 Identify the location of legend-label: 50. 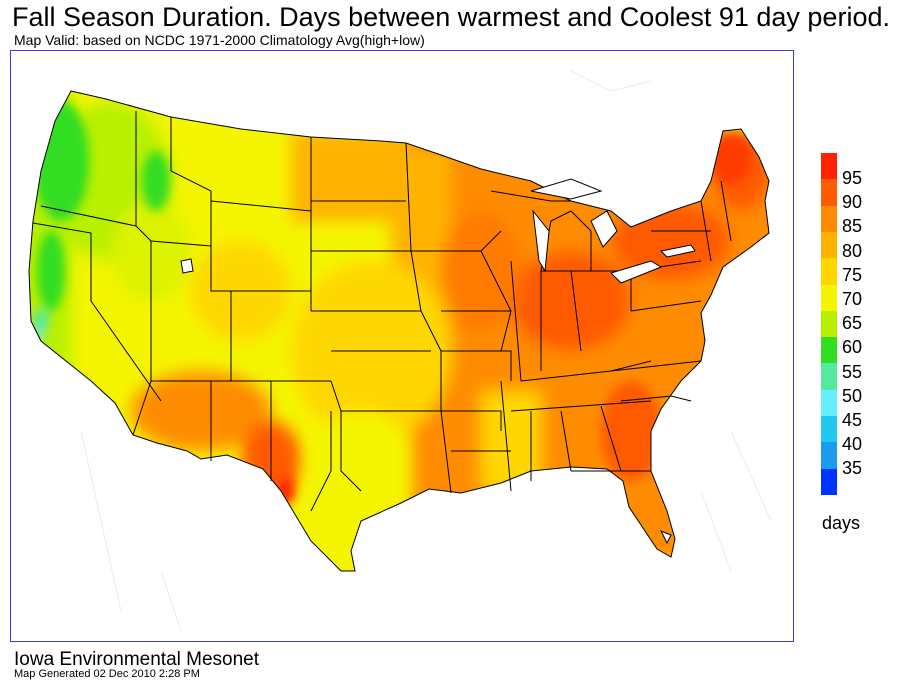
(852, 395).